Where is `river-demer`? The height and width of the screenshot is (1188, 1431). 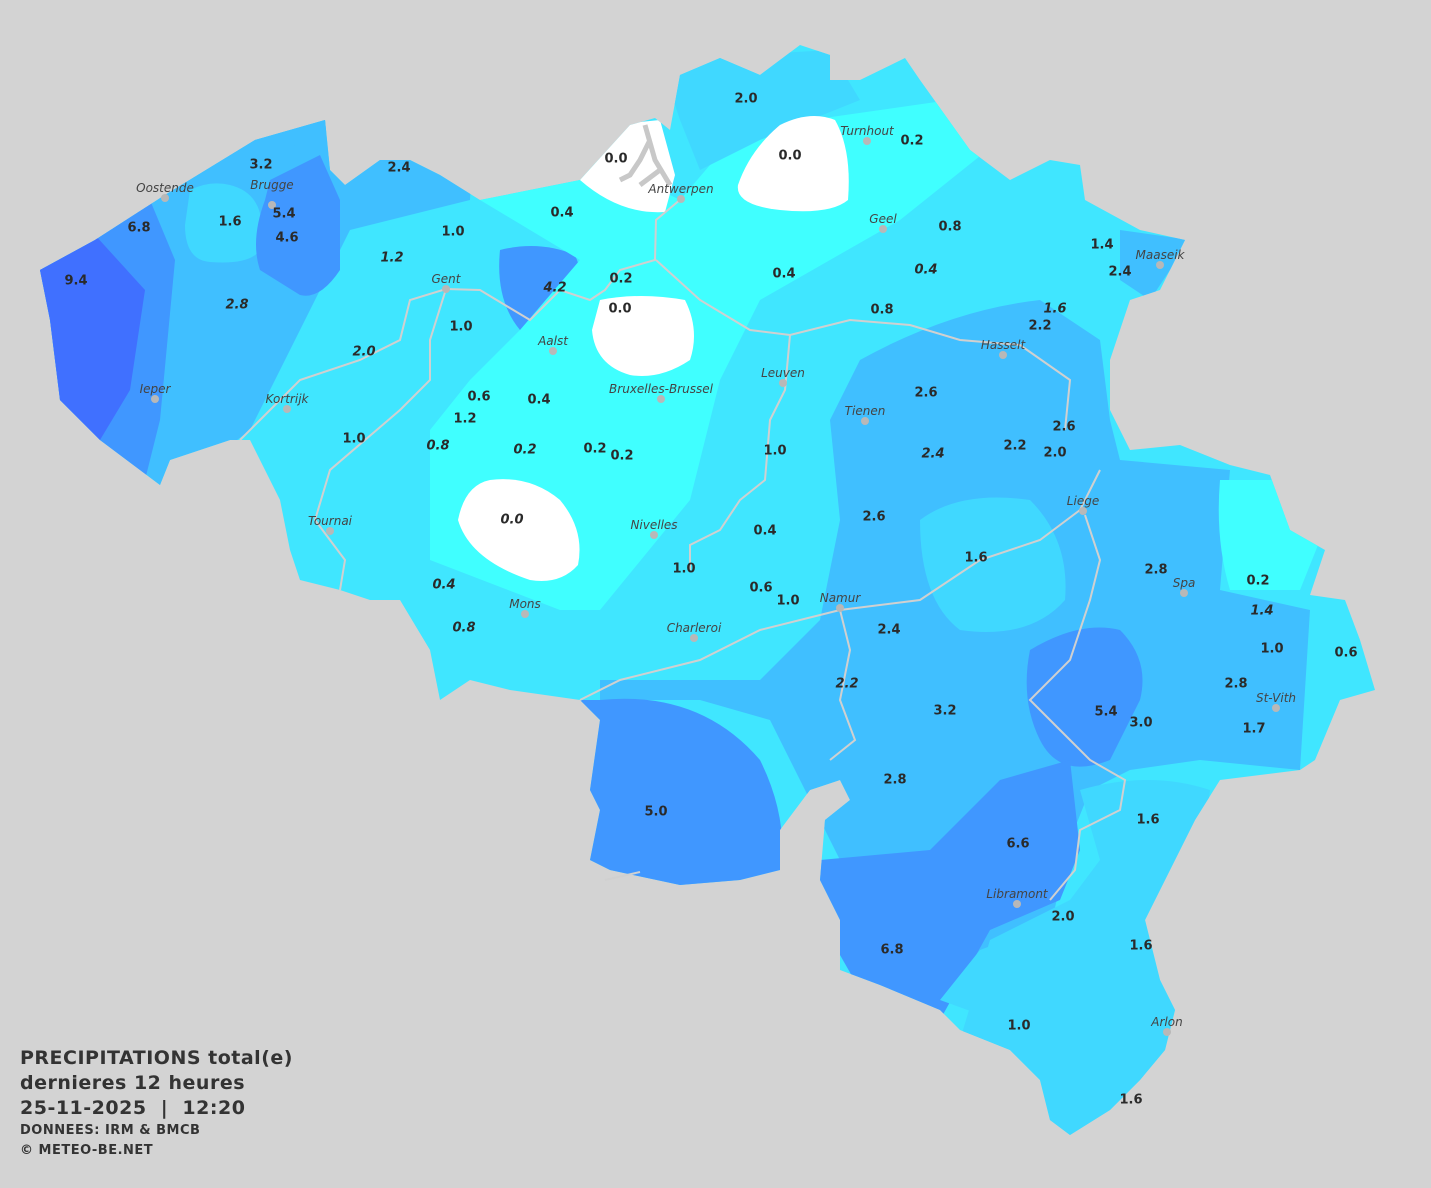
river-demer is located at coordinates (863, 345).